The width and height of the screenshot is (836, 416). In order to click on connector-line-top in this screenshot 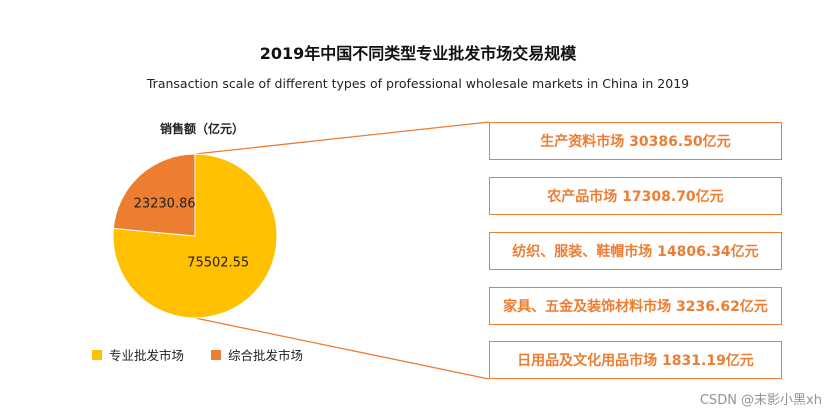, I will do `click(342, 138)`.